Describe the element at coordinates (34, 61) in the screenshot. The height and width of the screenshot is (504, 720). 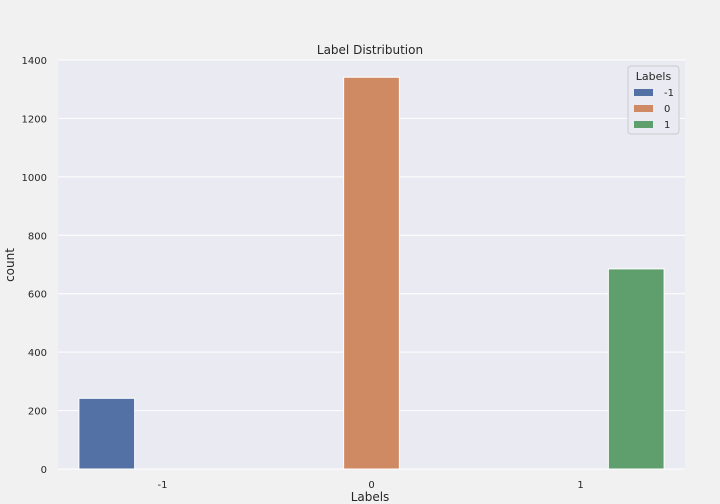
I see `y-tick-label: 1400` at that location.